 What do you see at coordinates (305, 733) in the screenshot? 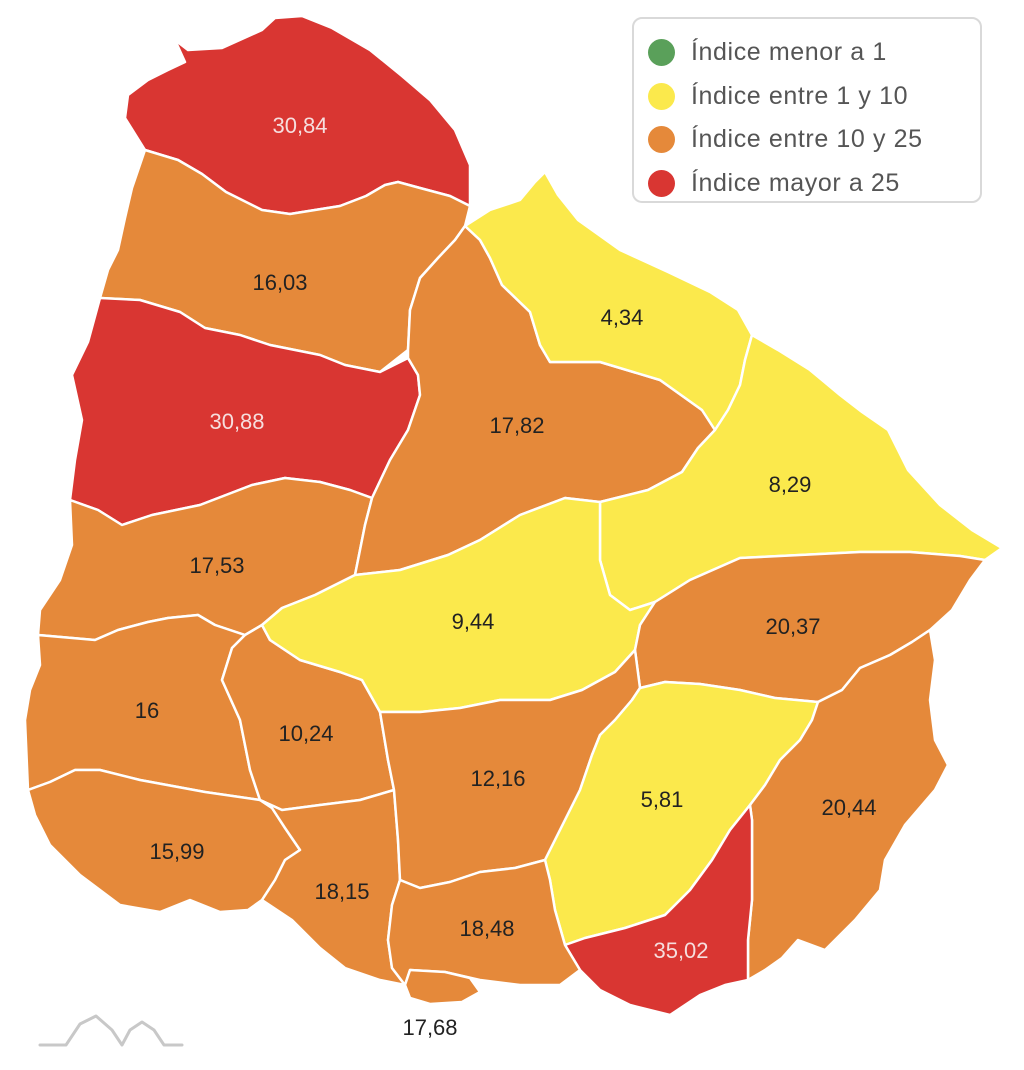
I see `department-value-flores: 10,24` at bounding box center [305, 733].